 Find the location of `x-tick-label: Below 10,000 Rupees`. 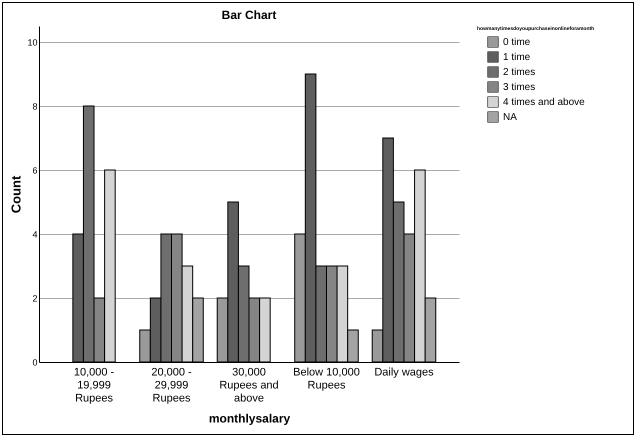

x-tick-label: Below 10,000 Rupees is located at coordinates (326, 379).